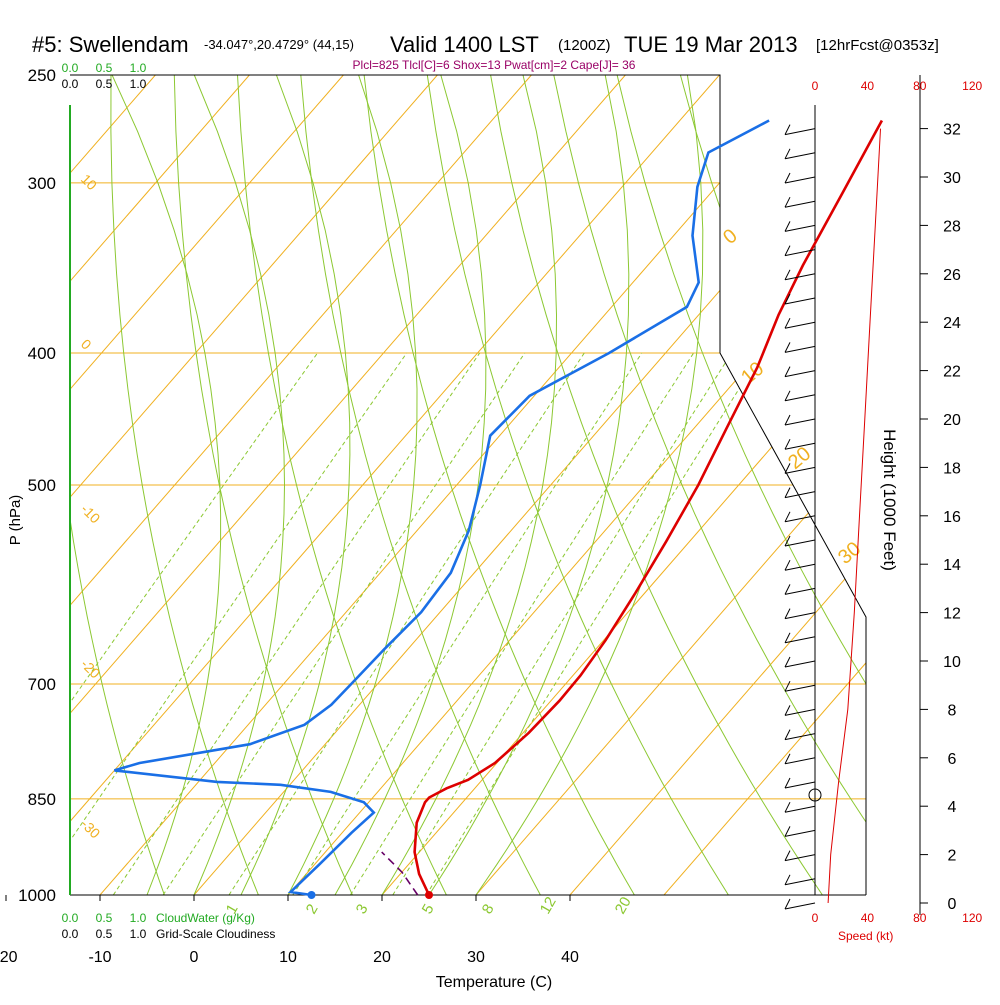  I want to click on cloudiness-tick-bottom: 1.0, so click(138, 934).